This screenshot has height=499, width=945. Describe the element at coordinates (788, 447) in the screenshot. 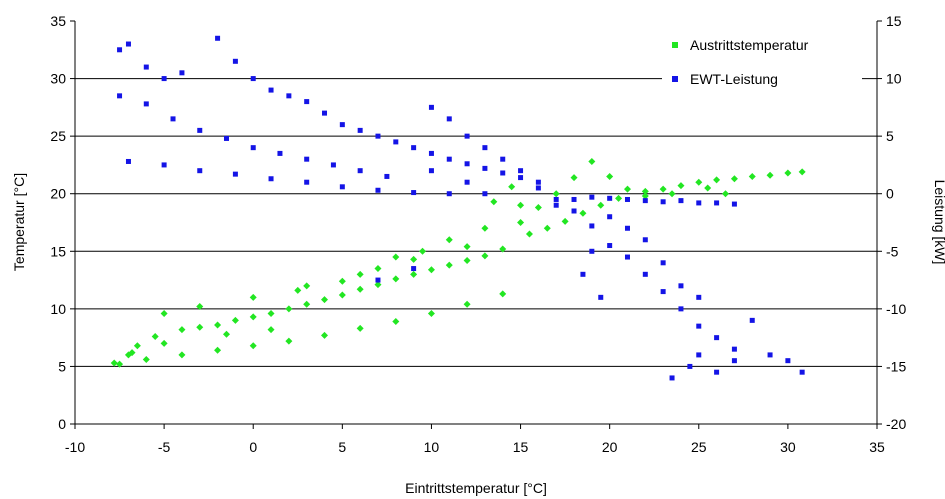

I see `x-tick-label: 30` at that location.